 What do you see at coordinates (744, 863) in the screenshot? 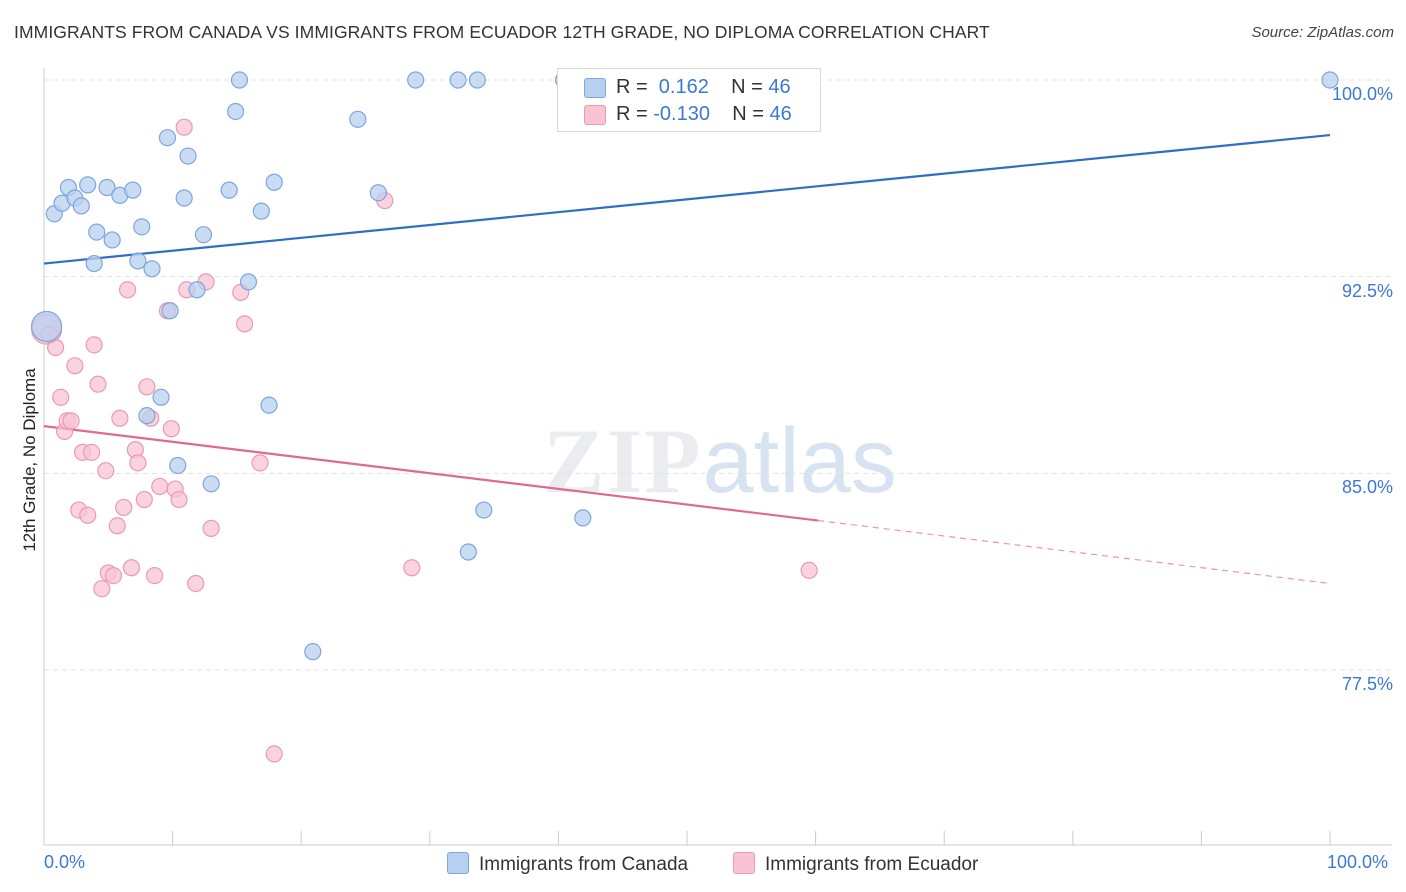
I see `bottom-legend-swatch-ecuador` at bounding box center [744, 863].